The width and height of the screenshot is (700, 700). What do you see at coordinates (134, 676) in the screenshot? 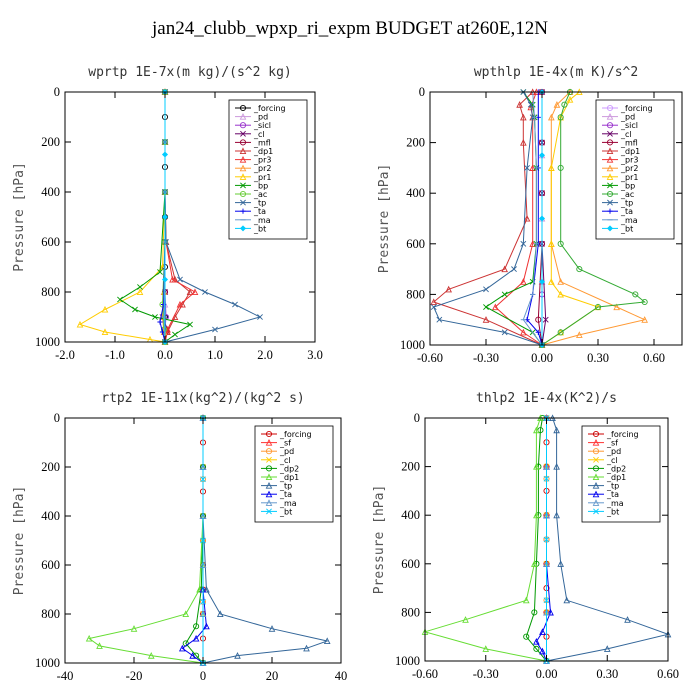
I see `panel-3-xtick-label: -20` at bounding box center [134, 676].